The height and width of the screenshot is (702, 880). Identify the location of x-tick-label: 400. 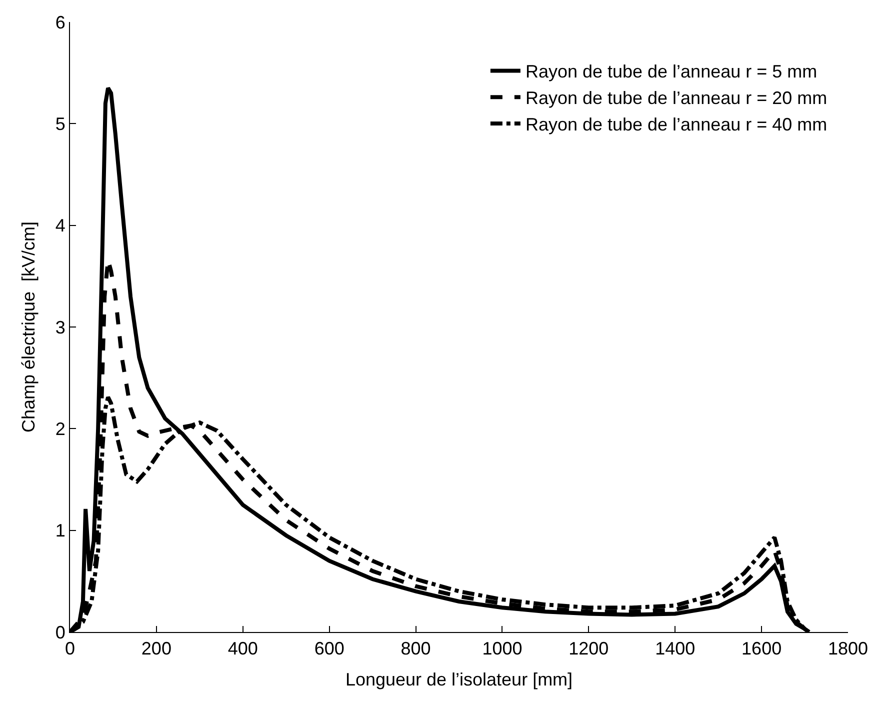
(243, 648).